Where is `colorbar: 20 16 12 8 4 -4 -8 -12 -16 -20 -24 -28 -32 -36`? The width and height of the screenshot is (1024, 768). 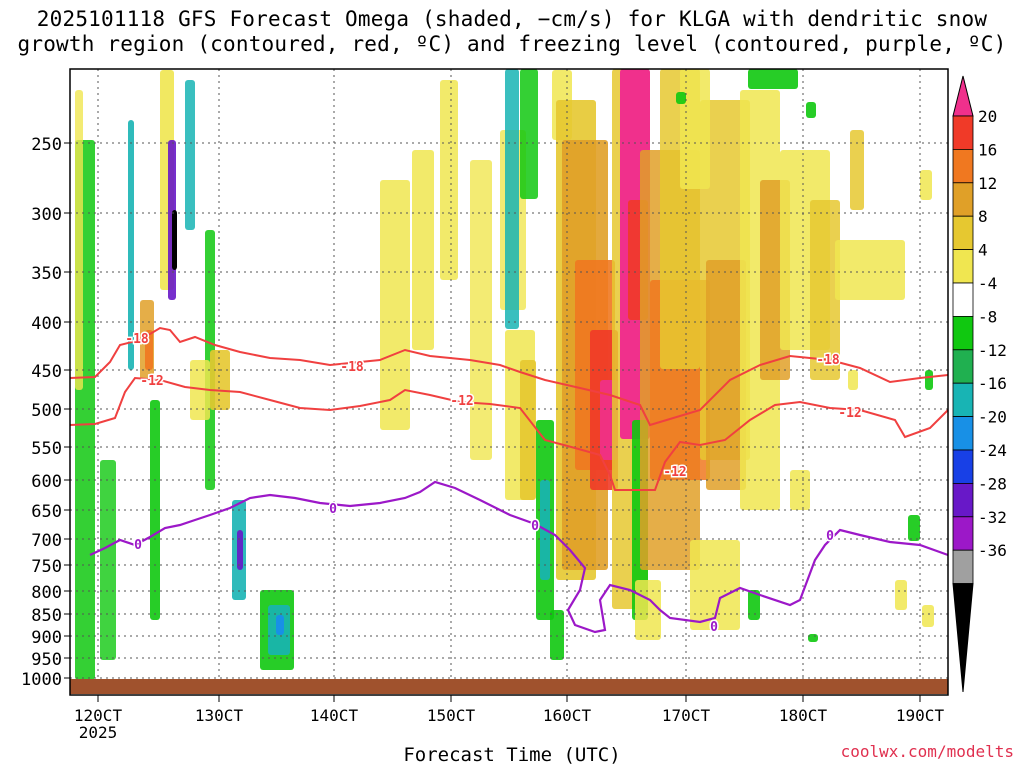 colorbar: 20 16 12 8 4 -4 -8 -12 -16 -20 -24 -28 -32 -36 is located at coordinates (979, 384).